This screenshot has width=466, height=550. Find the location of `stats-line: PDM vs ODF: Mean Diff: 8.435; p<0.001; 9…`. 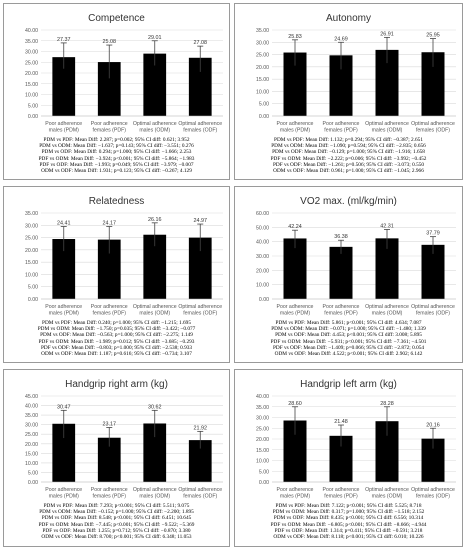

stats-line: PDM vs ODF: Mean Diff: 8.435; p<0.001; 9… is located at coordinates (348, 518).